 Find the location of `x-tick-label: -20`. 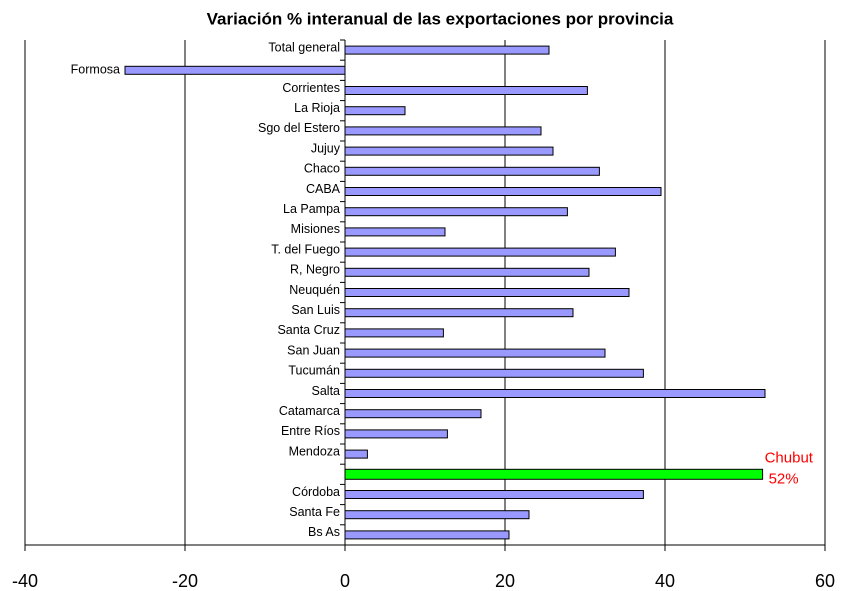

x-tick-label: -20 is located at coordinates (185, 581).